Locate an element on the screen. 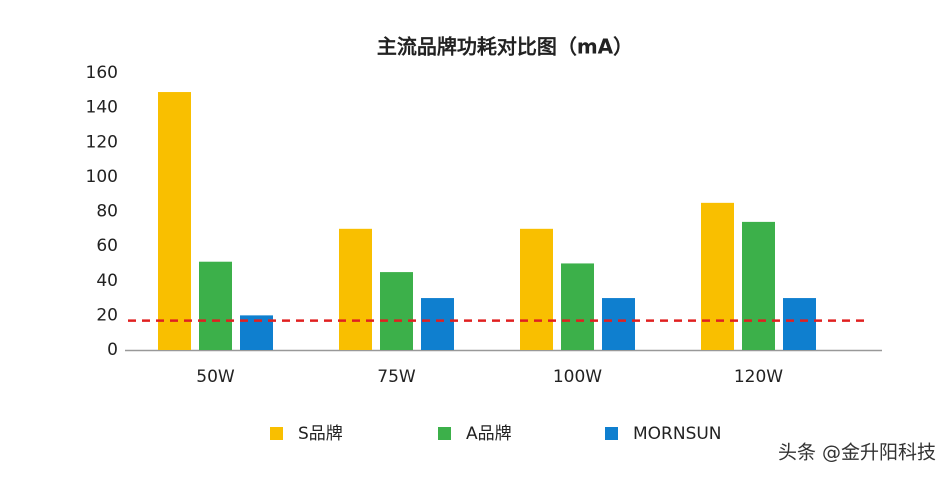 The width and height of the screenshot is (950, 479). y-tick-label: 0 is located at coordinates (112, 350).